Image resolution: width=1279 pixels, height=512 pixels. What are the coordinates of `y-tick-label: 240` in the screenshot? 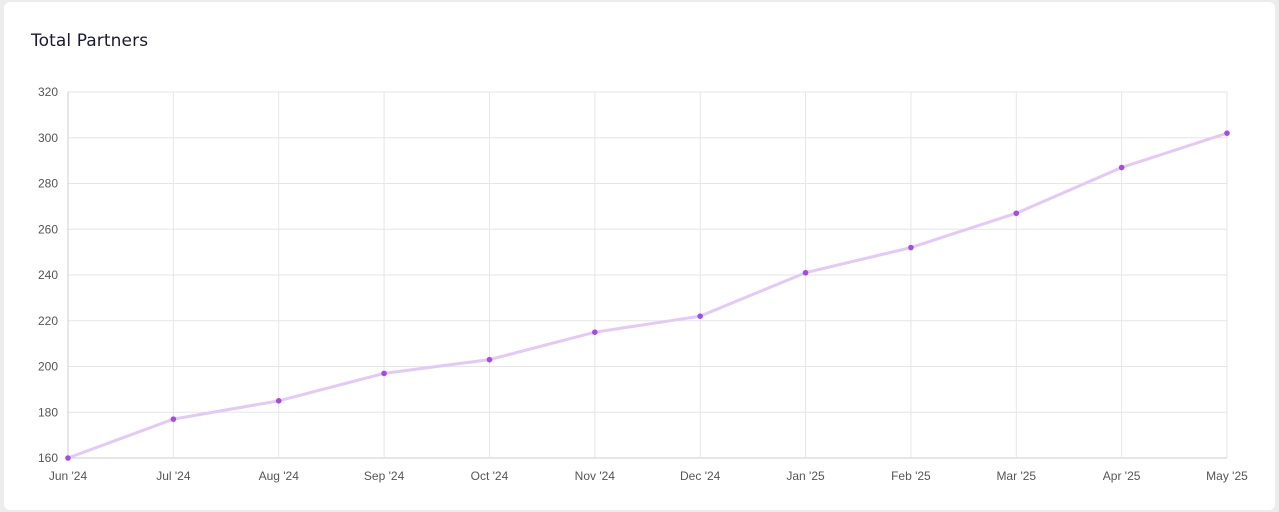 It's located at (48, 275).